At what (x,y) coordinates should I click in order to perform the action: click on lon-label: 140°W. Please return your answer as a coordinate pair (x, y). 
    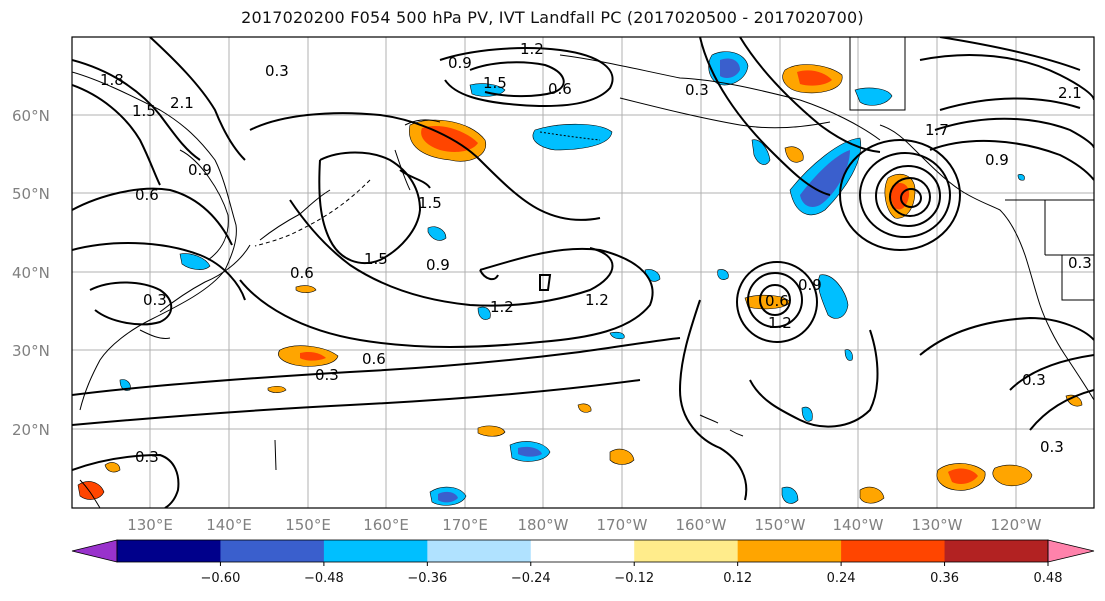
    Looking at the image, I should click on (858, 525).